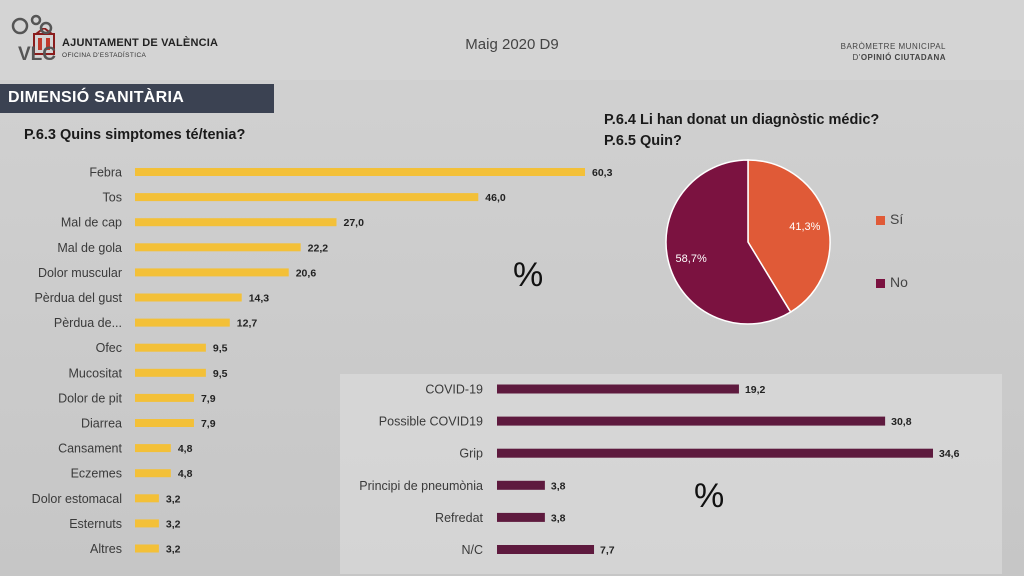  Describe the element at coordinates (104, 55) in the screenshot. I see `org-subtitle: OFICINA D'ESTADÍSTICA` at that location.